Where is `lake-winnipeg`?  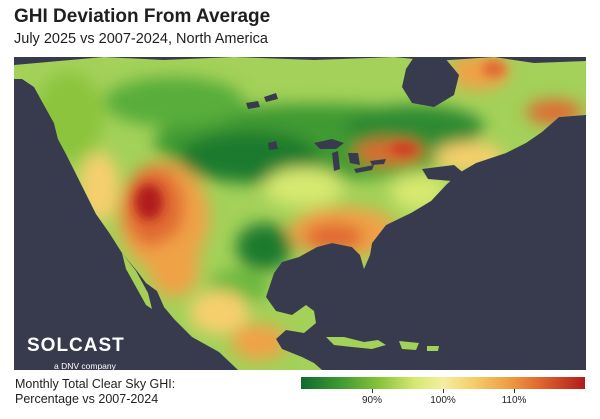
lake-winnipeg is located at coordinates (273, 145).